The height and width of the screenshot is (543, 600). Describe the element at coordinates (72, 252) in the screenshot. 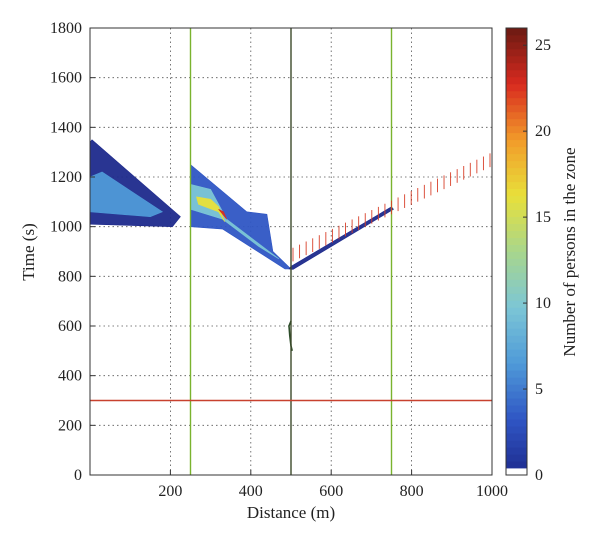

I see `y-axis-ticks: 0 200 400 600 800 1000 1200 1400 1600 1800` at that location.